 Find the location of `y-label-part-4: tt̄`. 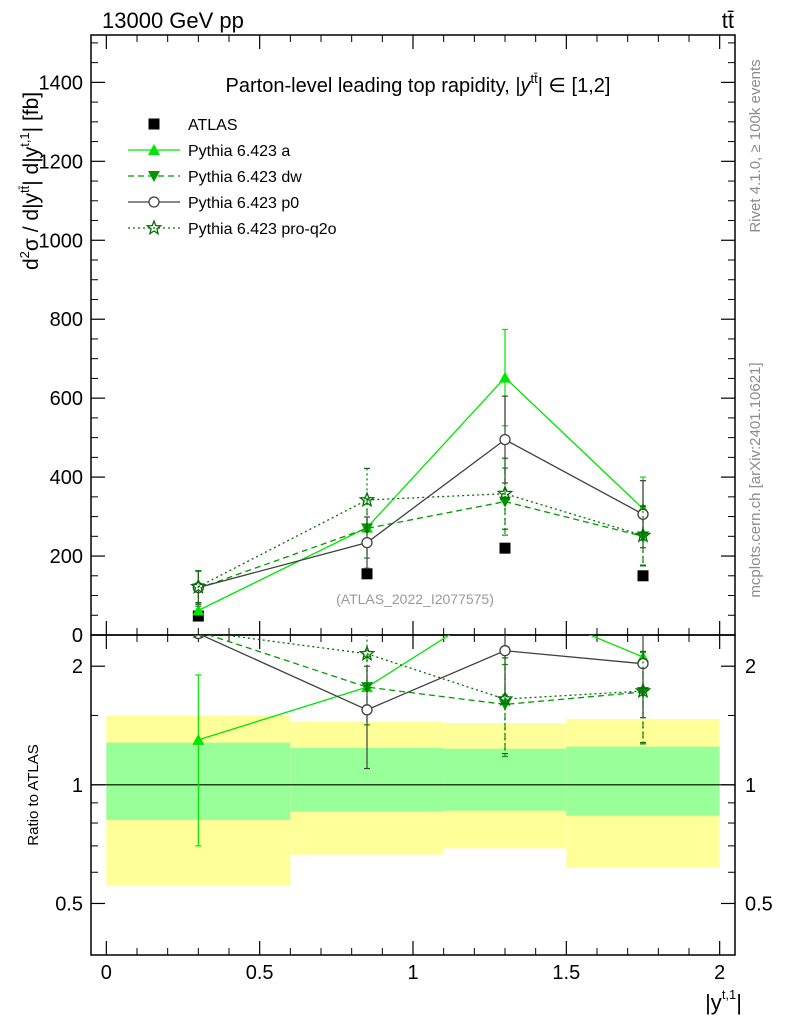

y-label-part-4: tt̄ is located at coordinates (24, 189).